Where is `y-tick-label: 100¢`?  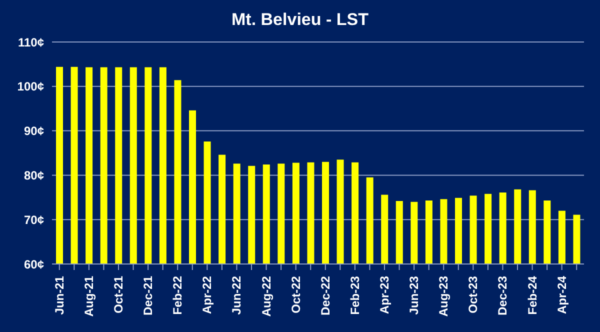 y-tick-label: 100¢ is located at coordinates (30, 87).